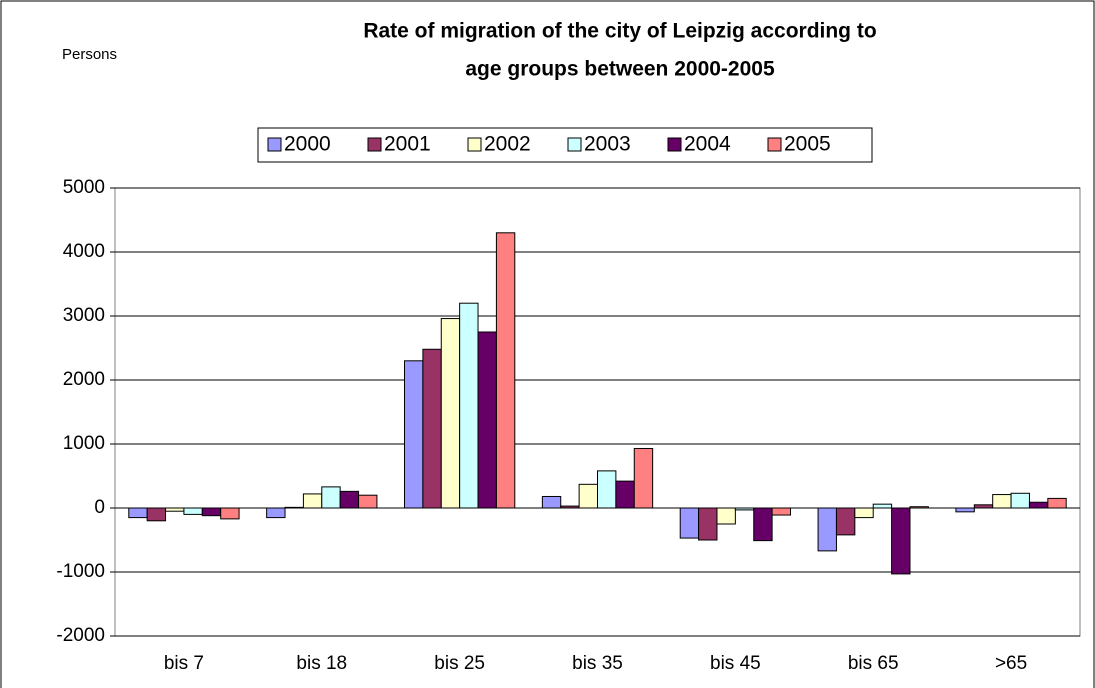 The height and width of the screenshot is (688, 1095). What do you see at coordinates (84, 187) in the screenshot?
I see `y-tick-label: 5000` at bounding box center [84, 187].